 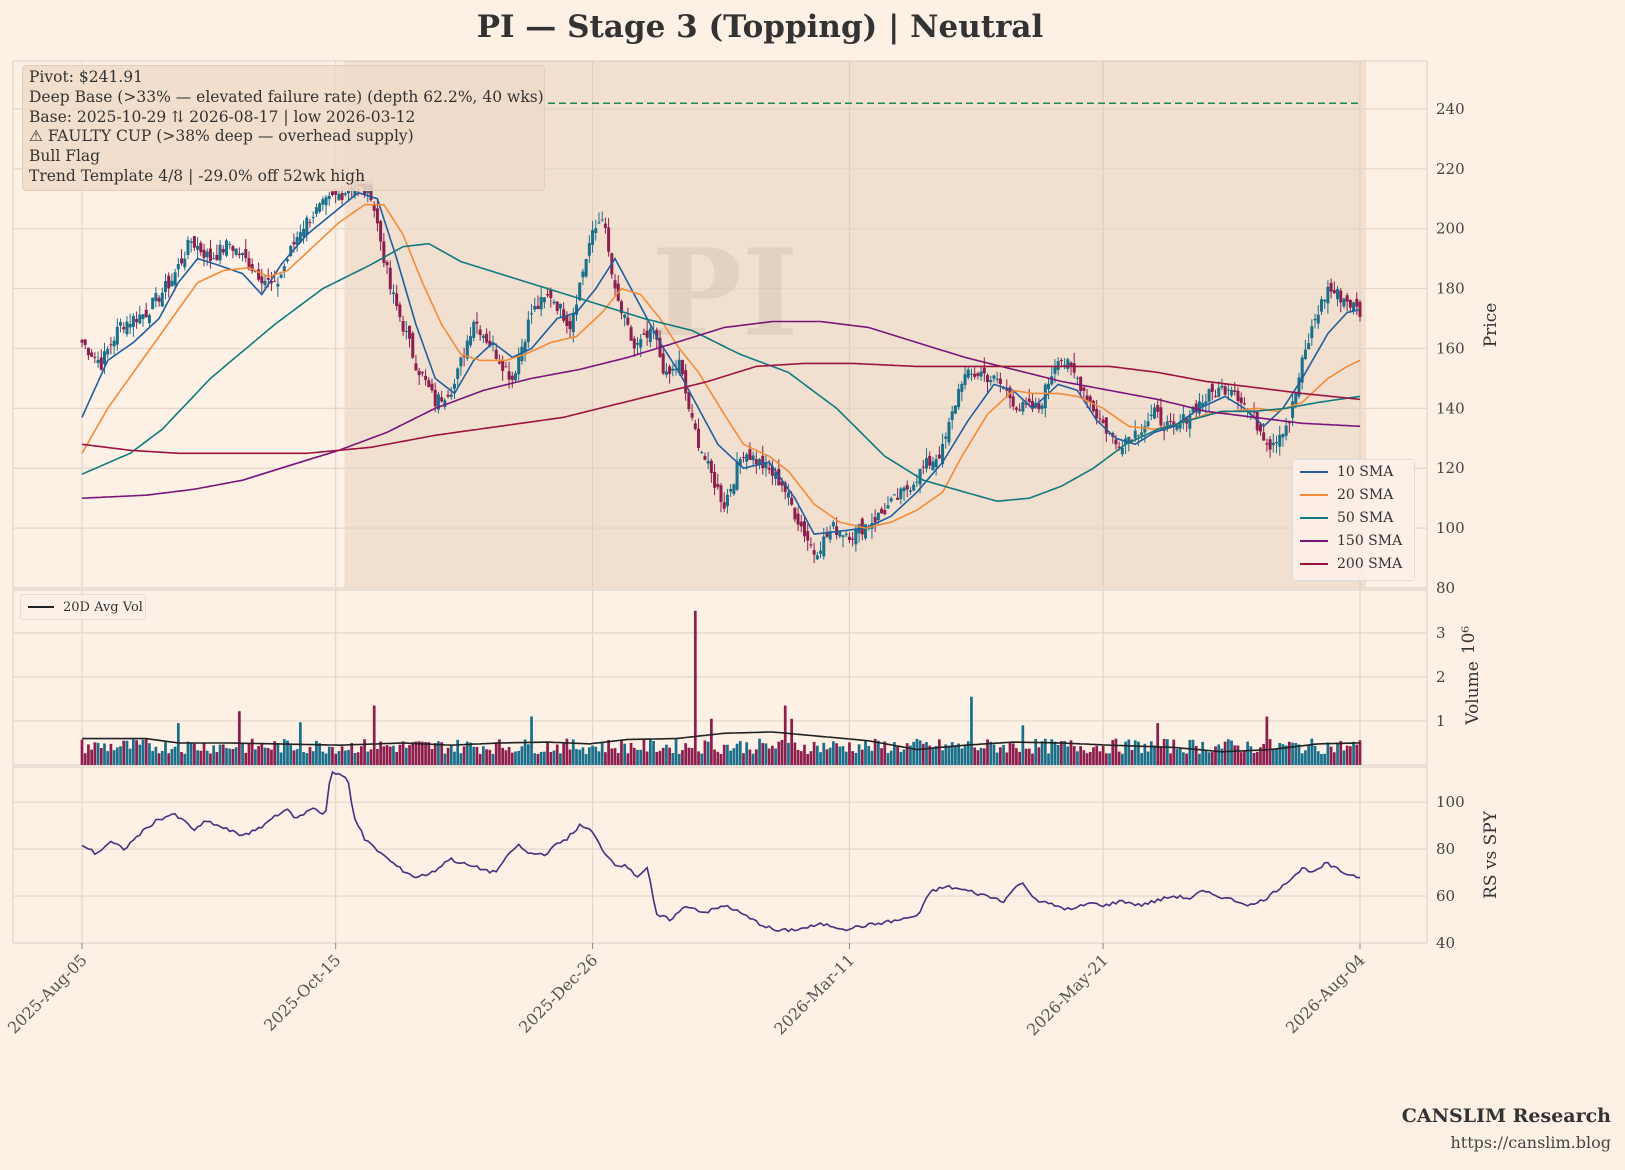 What do you see at coordinates (1450, 348) in the screenshot?
I see `price-tick-label: 160` at bounding box center [1450, 348].